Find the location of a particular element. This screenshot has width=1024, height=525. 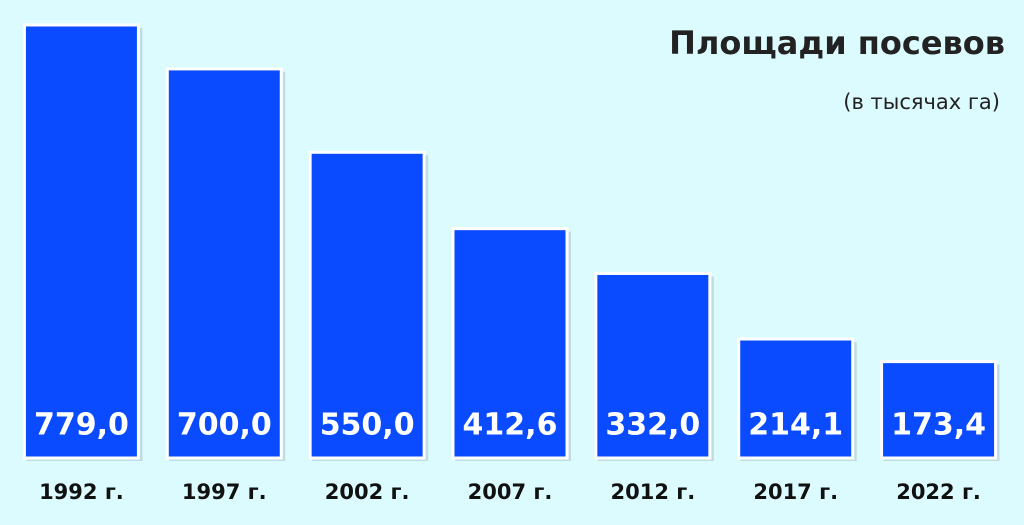

value-label: 332,0 is located at coordinates (652, 425).